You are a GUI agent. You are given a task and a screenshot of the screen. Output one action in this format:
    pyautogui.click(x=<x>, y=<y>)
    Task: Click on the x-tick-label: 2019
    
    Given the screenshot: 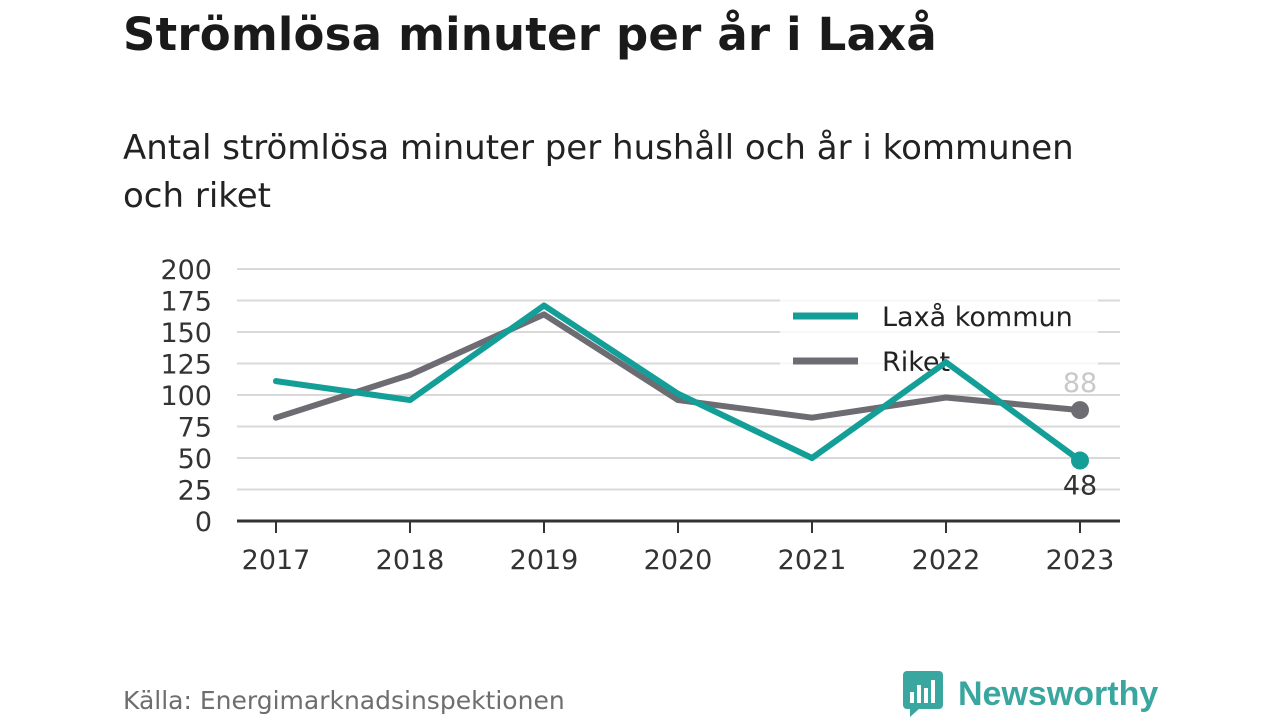 What is the action you would take?
    pyautogui.click(x=544, y=560)
    